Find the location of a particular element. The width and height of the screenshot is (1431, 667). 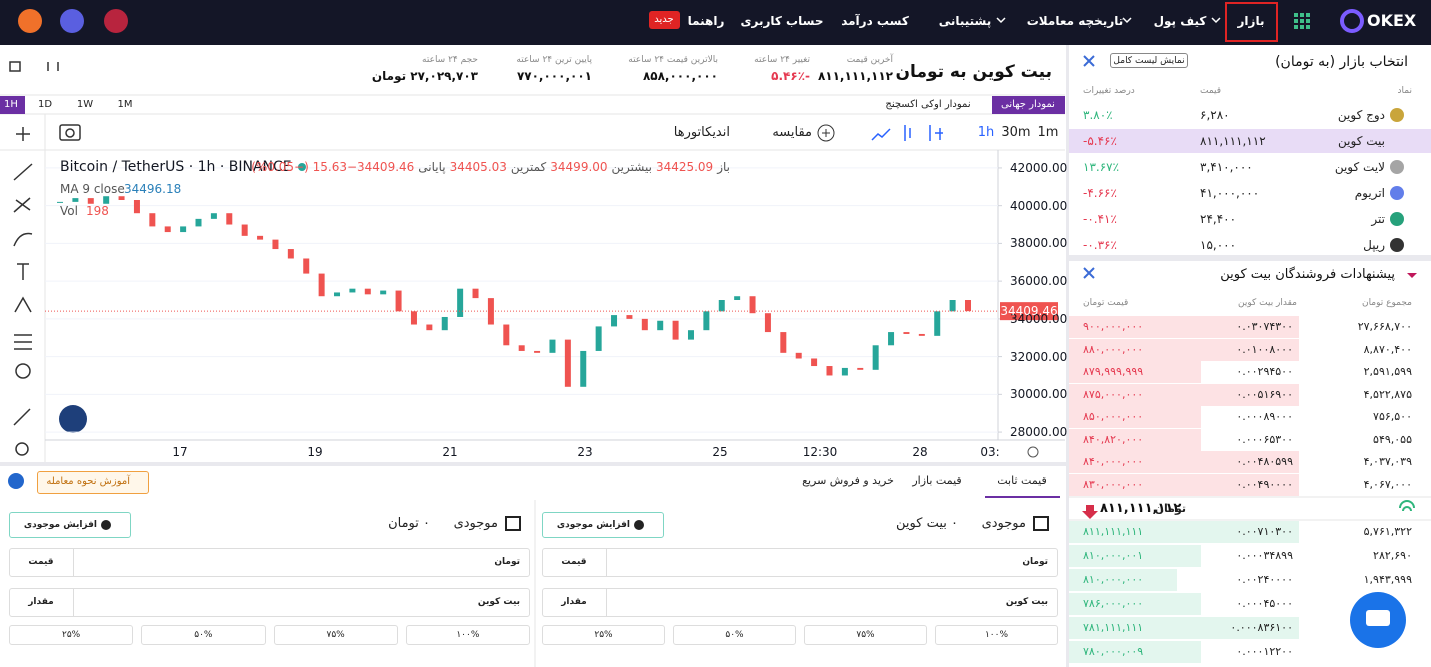

bid-price: ۷۸۰,۰۰۰,۰۰۹ is located at coordinates (1113, 651).